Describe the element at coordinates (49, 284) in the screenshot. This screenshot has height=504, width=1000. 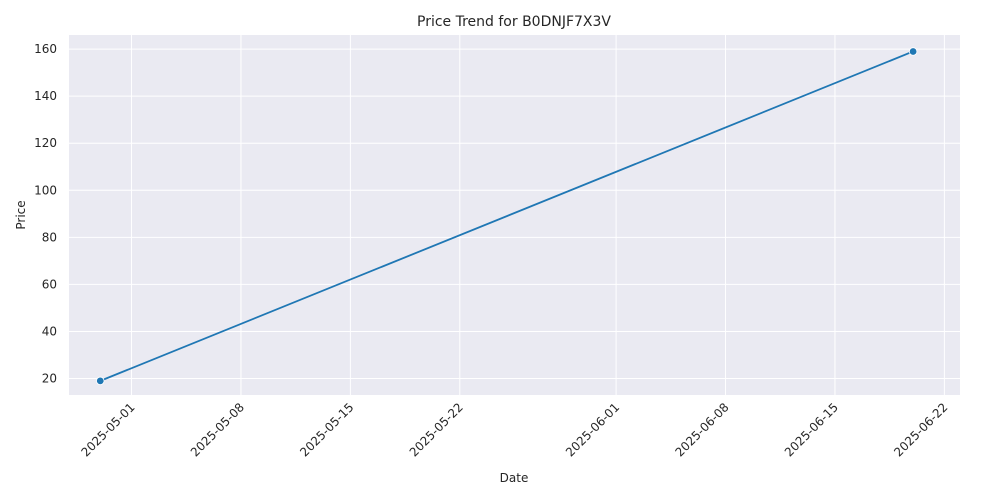
I see `y-tick-label: 60` at that location.